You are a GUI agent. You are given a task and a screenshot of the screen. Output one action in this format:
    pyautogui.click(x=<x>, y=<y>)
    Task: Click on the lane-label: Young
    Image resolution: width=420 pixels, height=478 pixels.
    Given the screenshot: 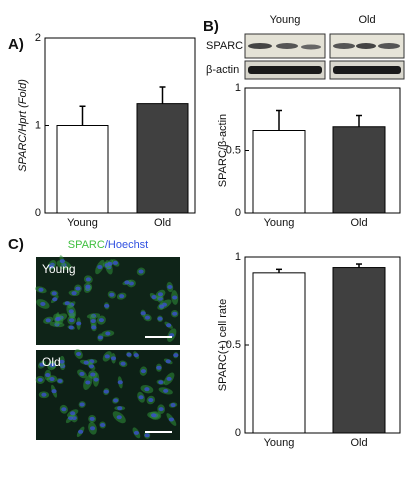 What is the action you would take?
    pyautogui.click(x=285, y=20)
    